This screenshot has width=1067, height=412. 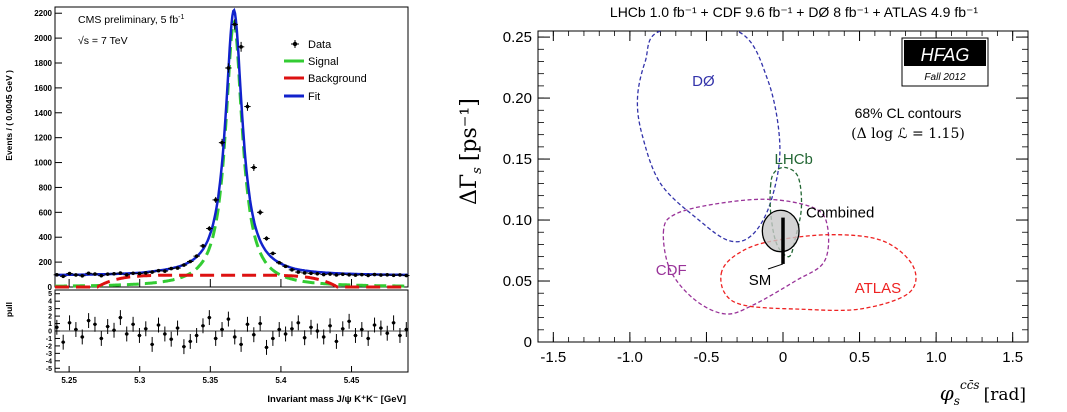 I want to click on legend-entry-data: Data, so click(x=311, y=45).